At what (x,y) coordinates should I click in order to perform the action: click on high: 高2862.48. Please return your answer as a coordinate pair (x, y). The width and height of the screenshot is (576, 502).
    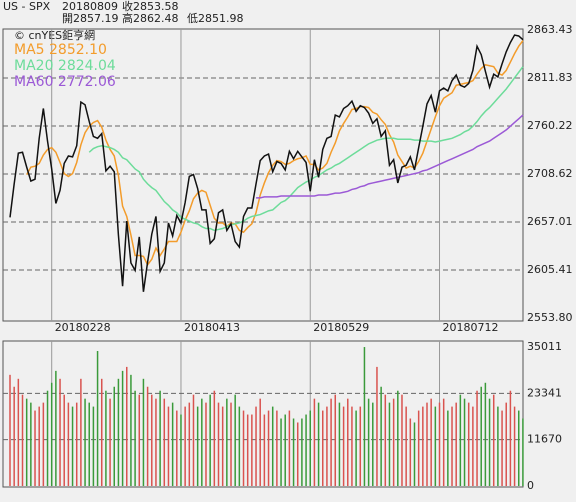
    Looking at the image, I should click on (150, 18).